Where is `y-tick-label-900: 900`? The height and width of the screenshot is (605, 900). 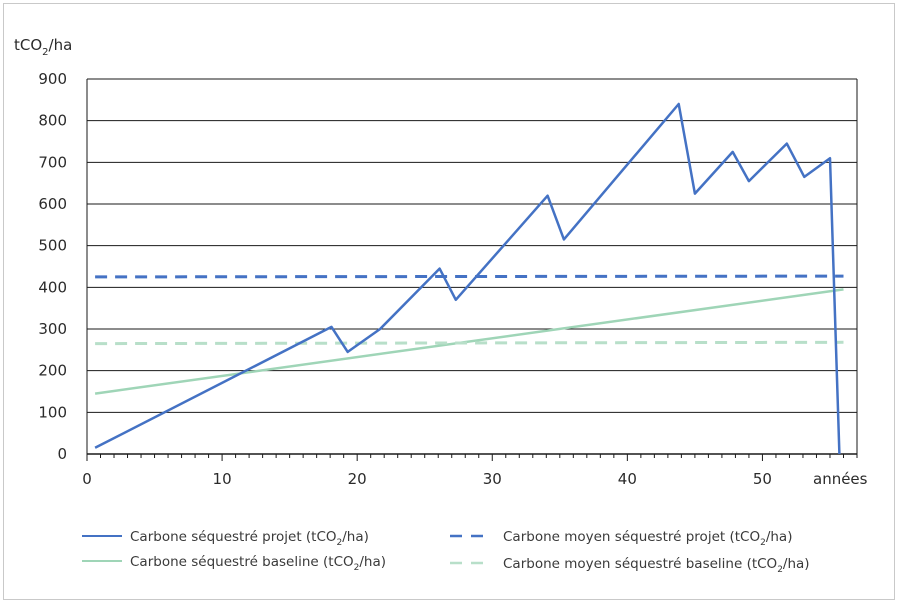 y-tick-label-900: 900 is located at coordinates (52, 79).